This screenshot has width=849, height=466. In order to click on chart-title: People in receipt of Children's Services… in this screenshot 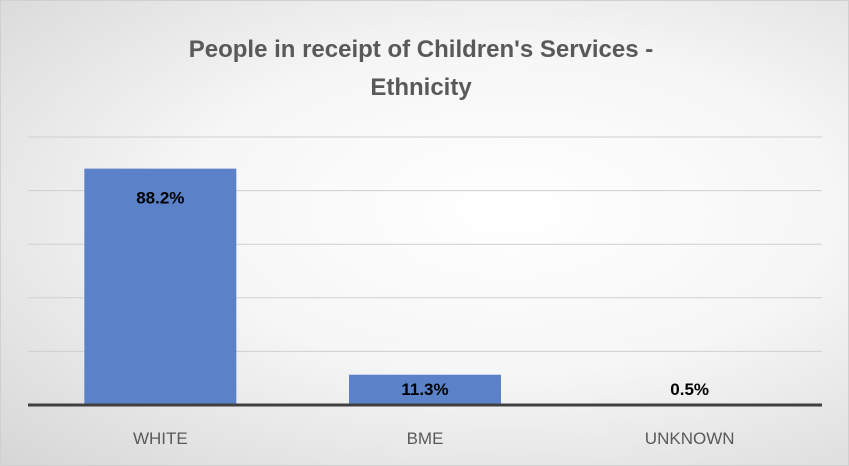, I will do `click(421, 69)`.